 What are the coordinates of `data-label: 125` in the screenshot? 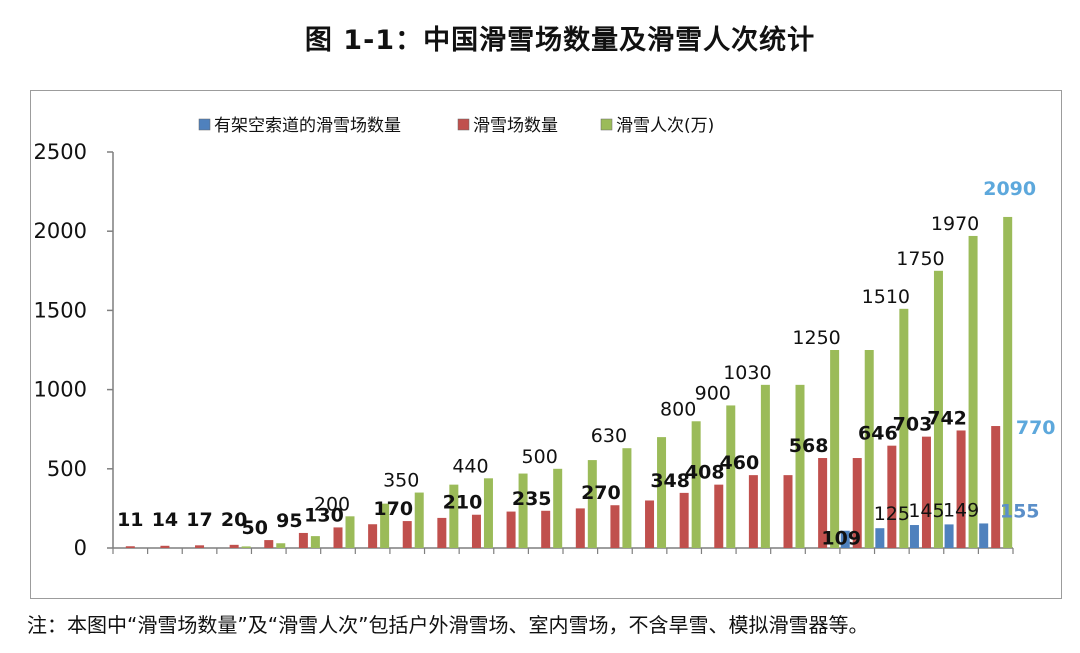 It's located at (892, 514).